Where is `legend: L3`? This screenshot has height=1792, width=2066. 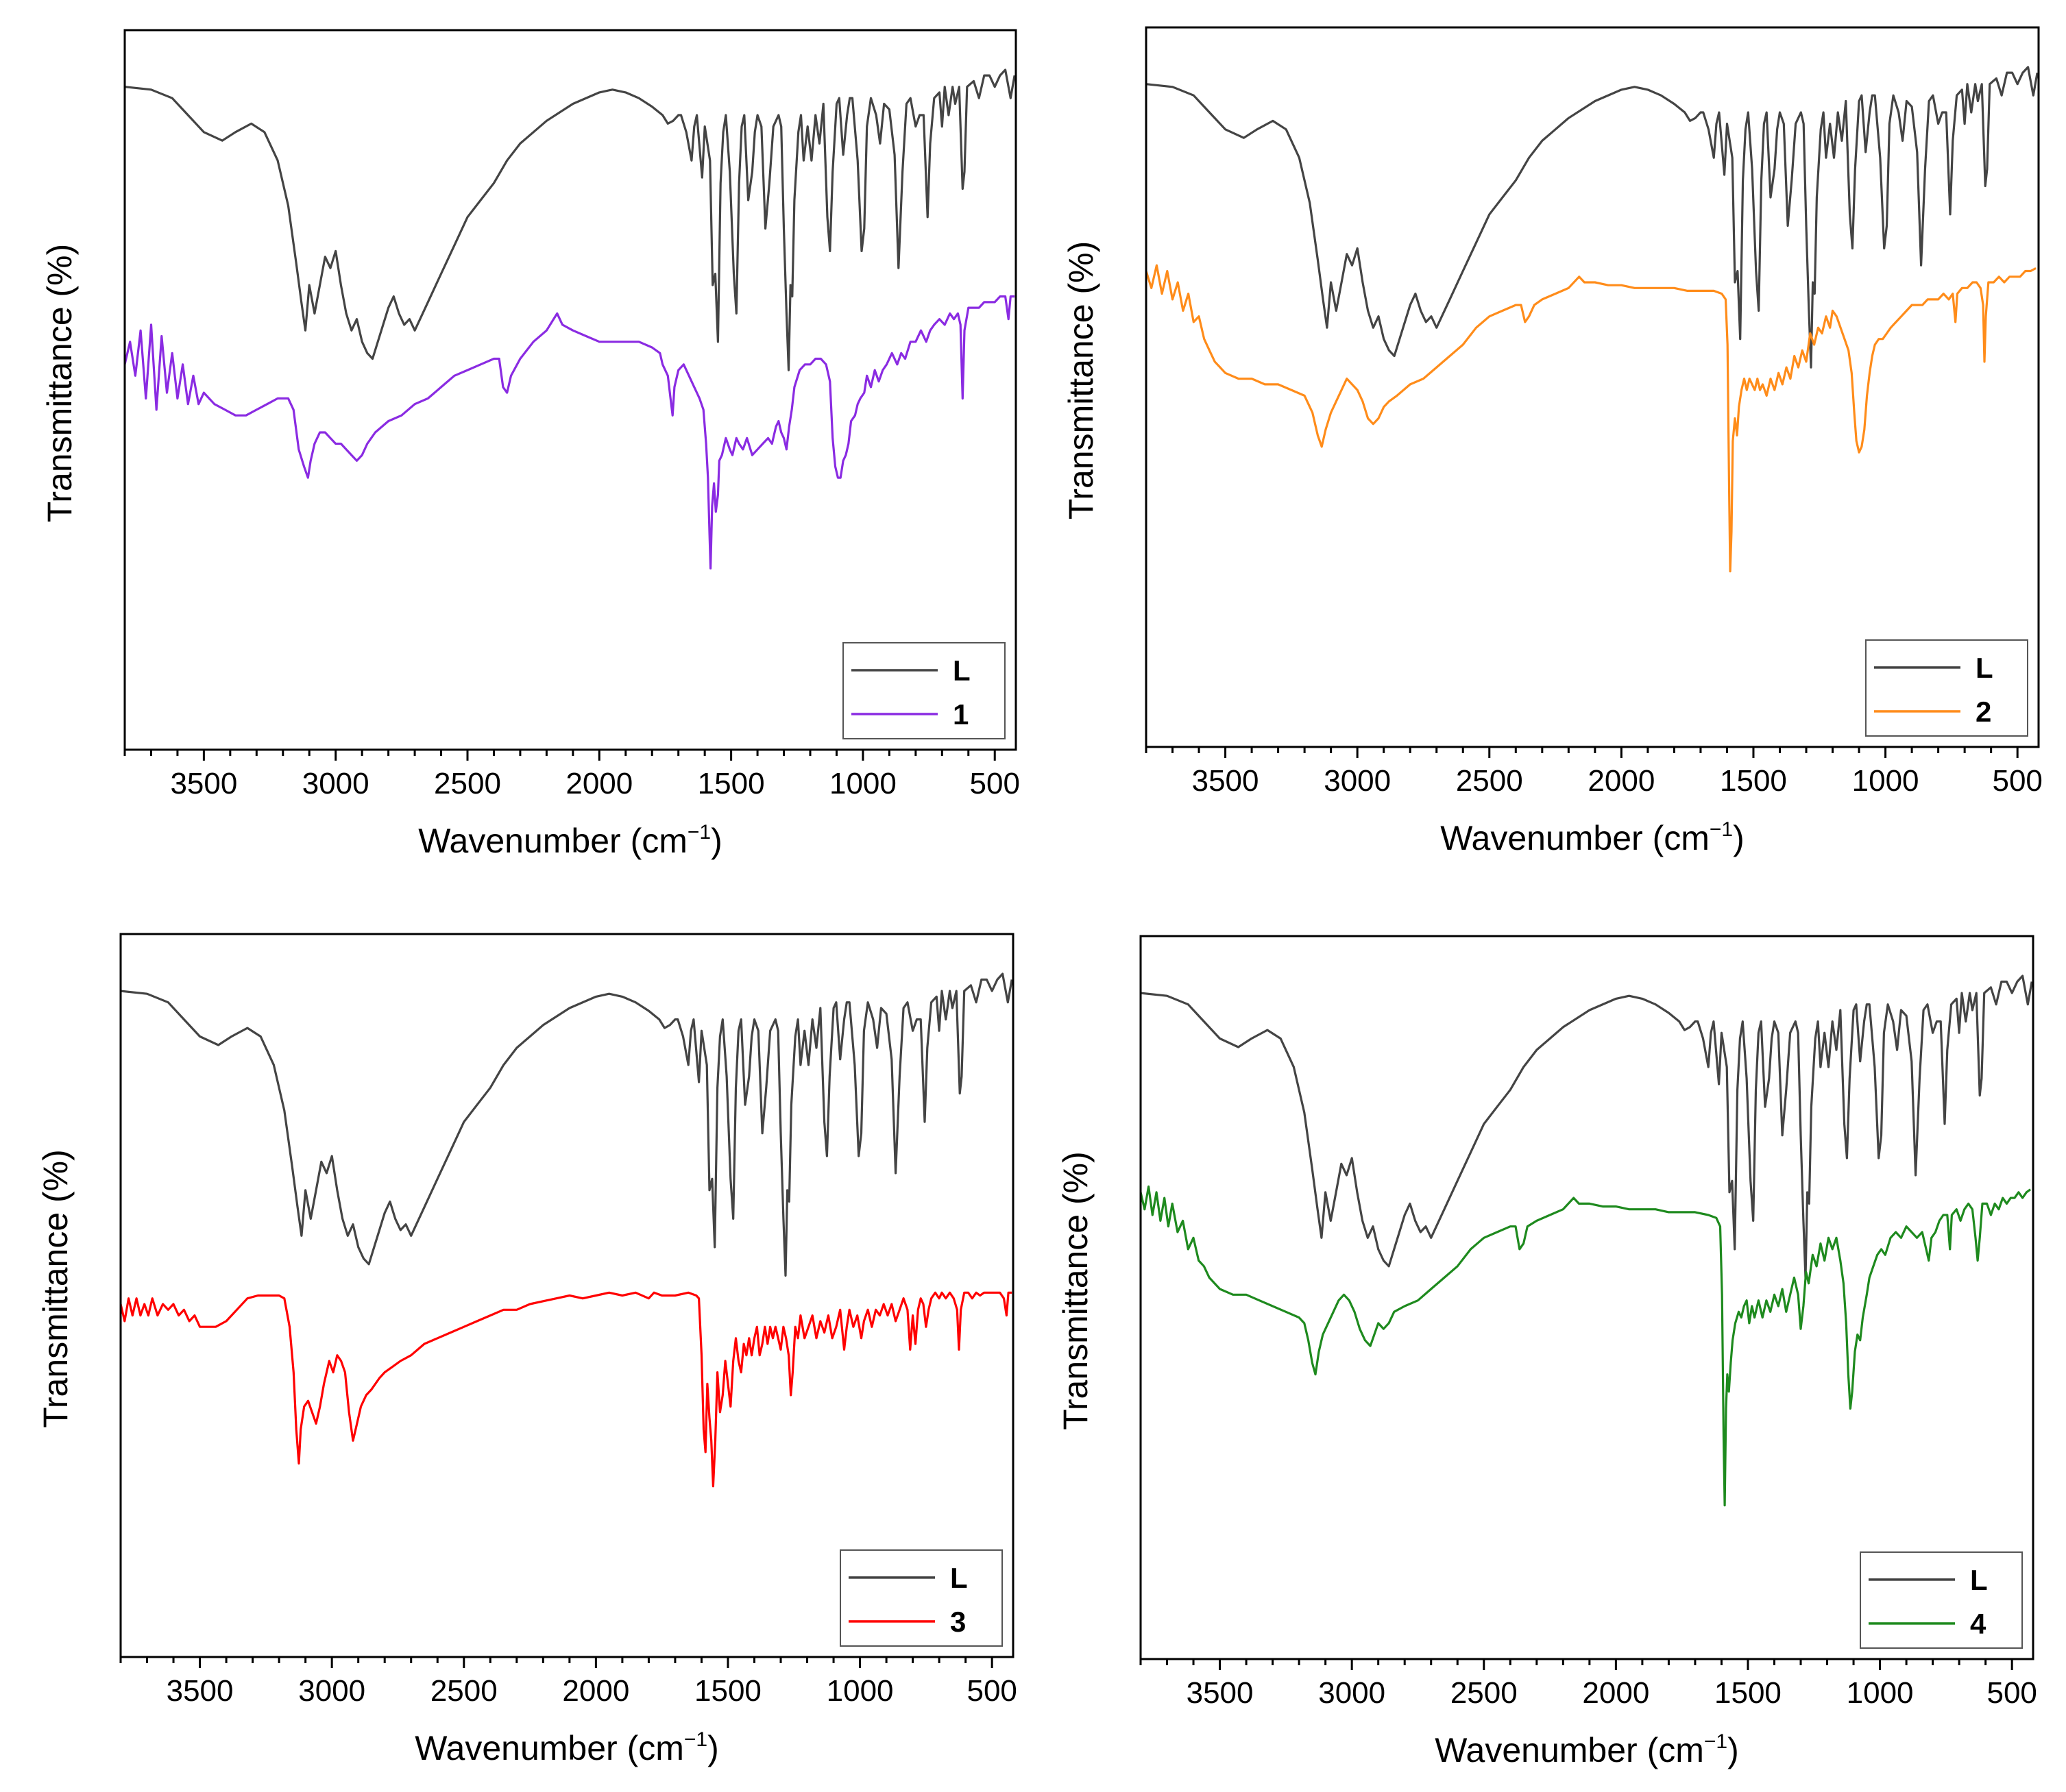 legend: L3 is located at coordinates (921, 1598).